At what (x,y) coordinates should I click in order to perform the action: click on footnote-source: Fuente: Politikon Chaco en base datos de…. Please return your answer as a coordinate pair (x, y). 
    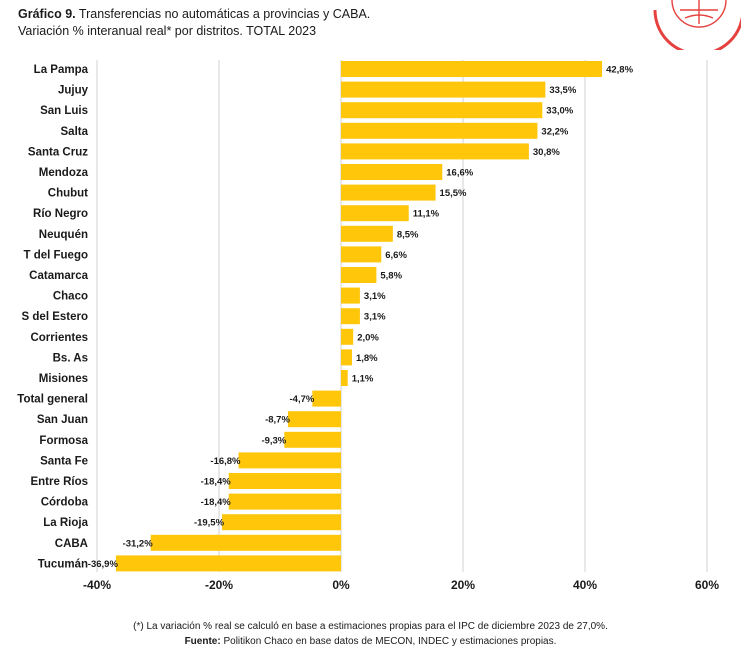
    Looking at the image, I should click on (370, 641).